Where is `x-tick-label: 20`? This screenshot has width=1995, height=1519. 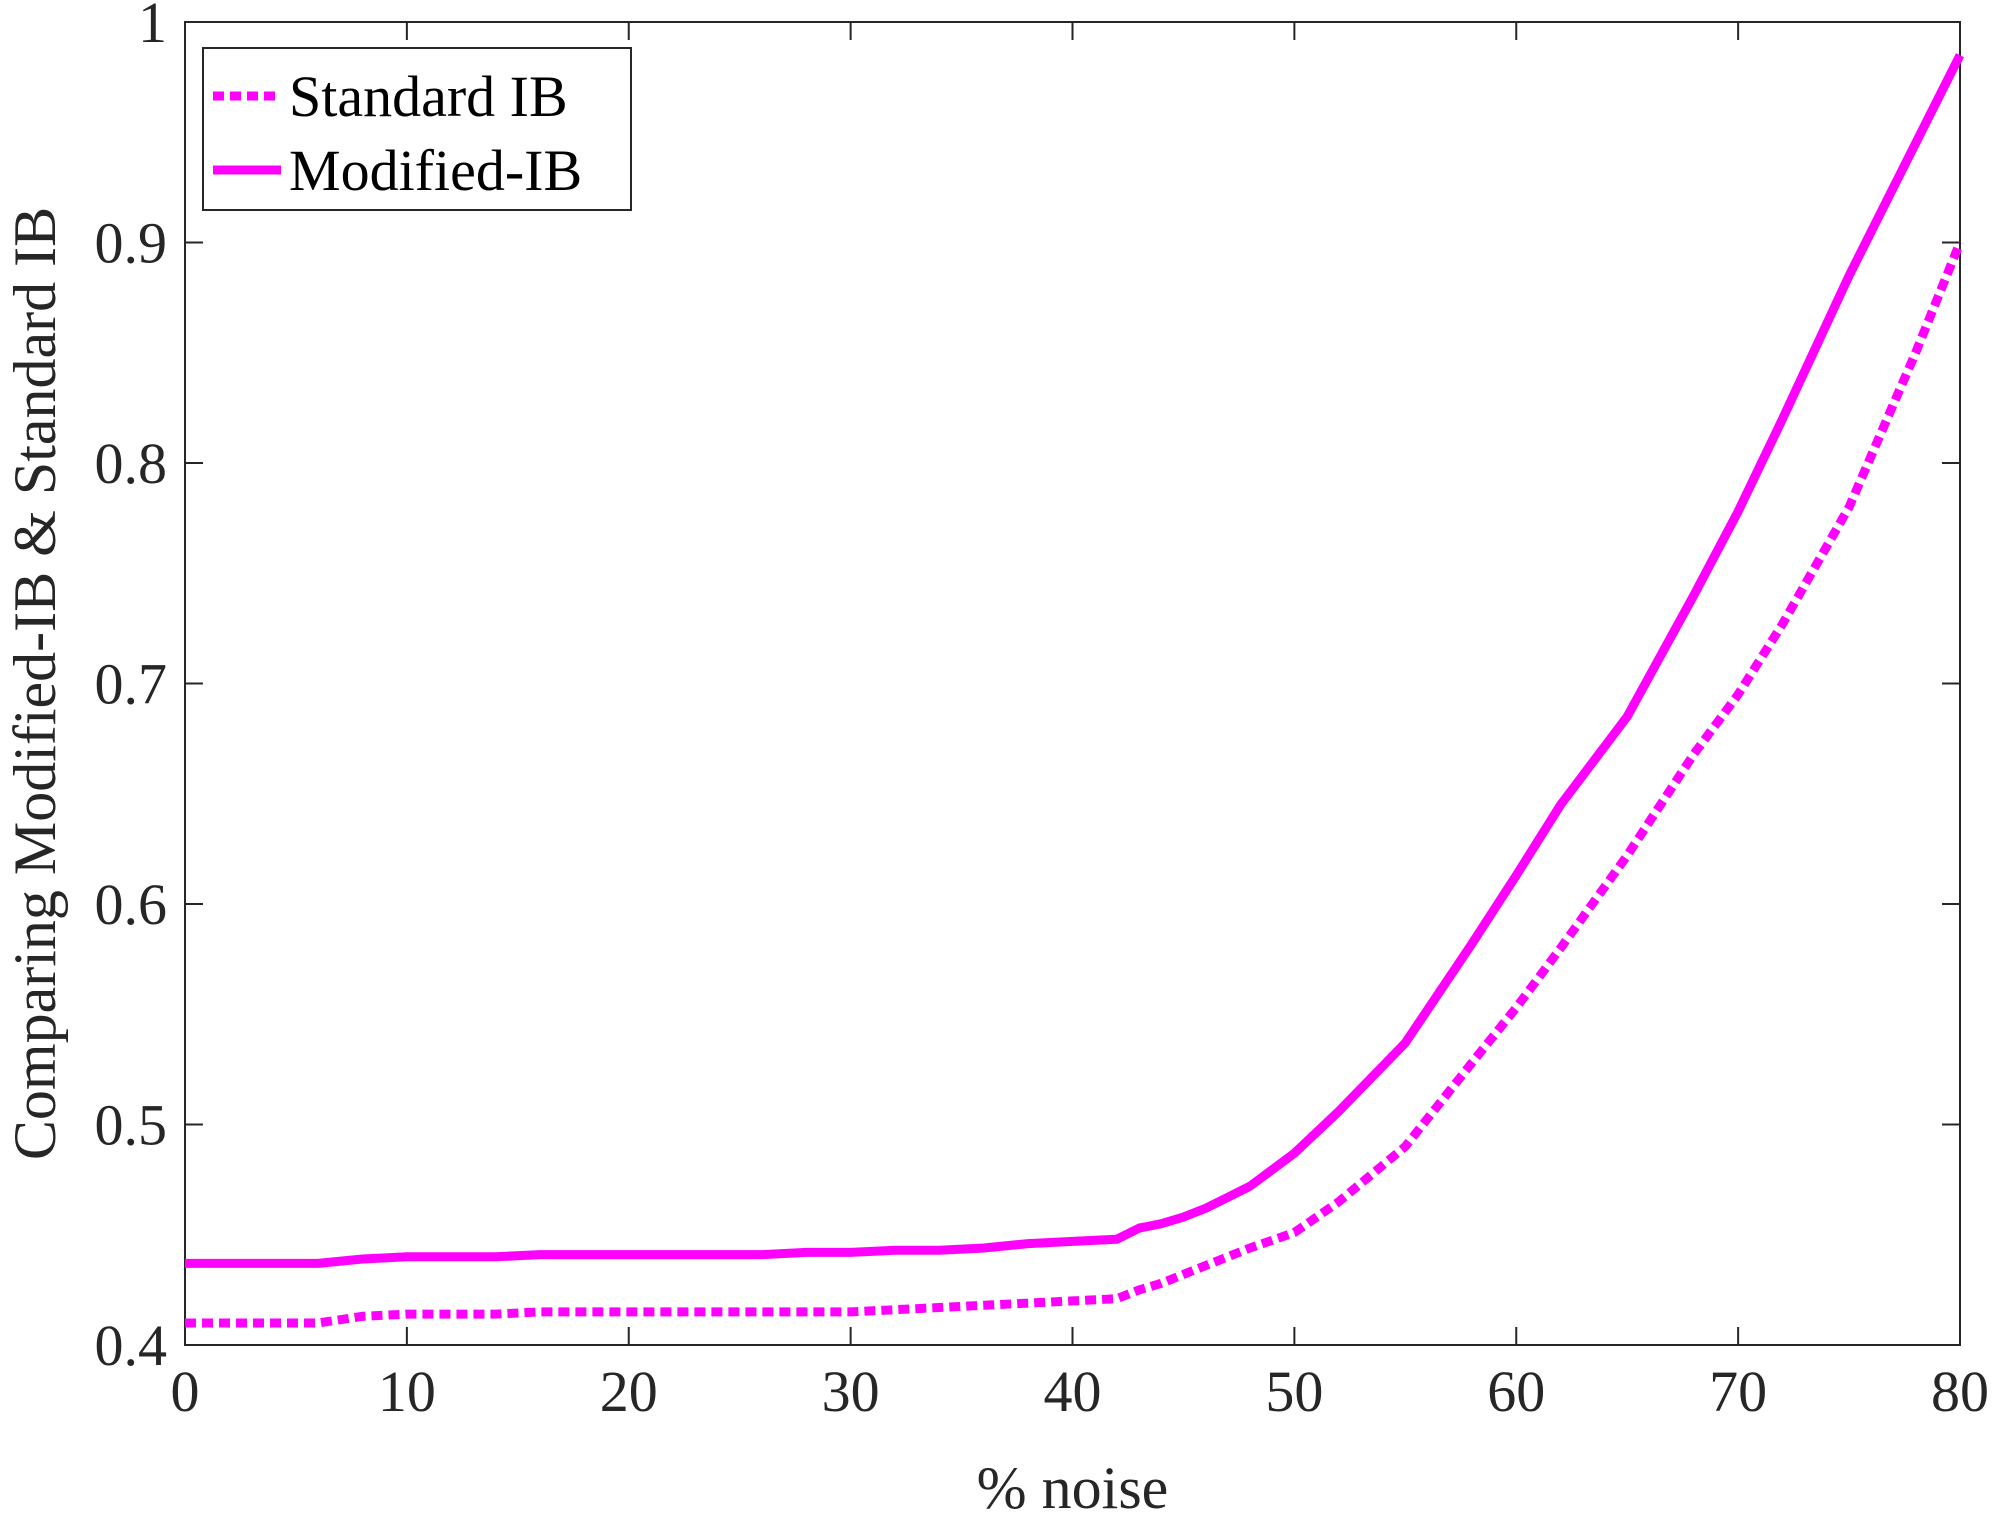
x-tick-label: 20 is located at coordinates (629, 1391).